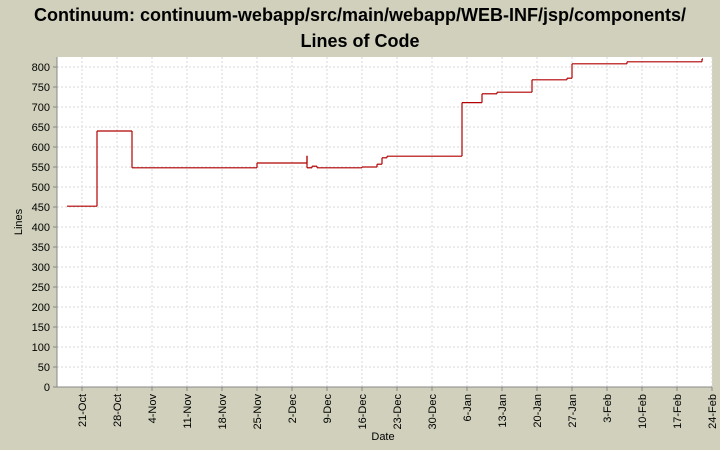  What do you see at coordinates (398, 412) in the screenshot?
I see `x-tick-label: 23-Dec` at bounding box center [398, 412].